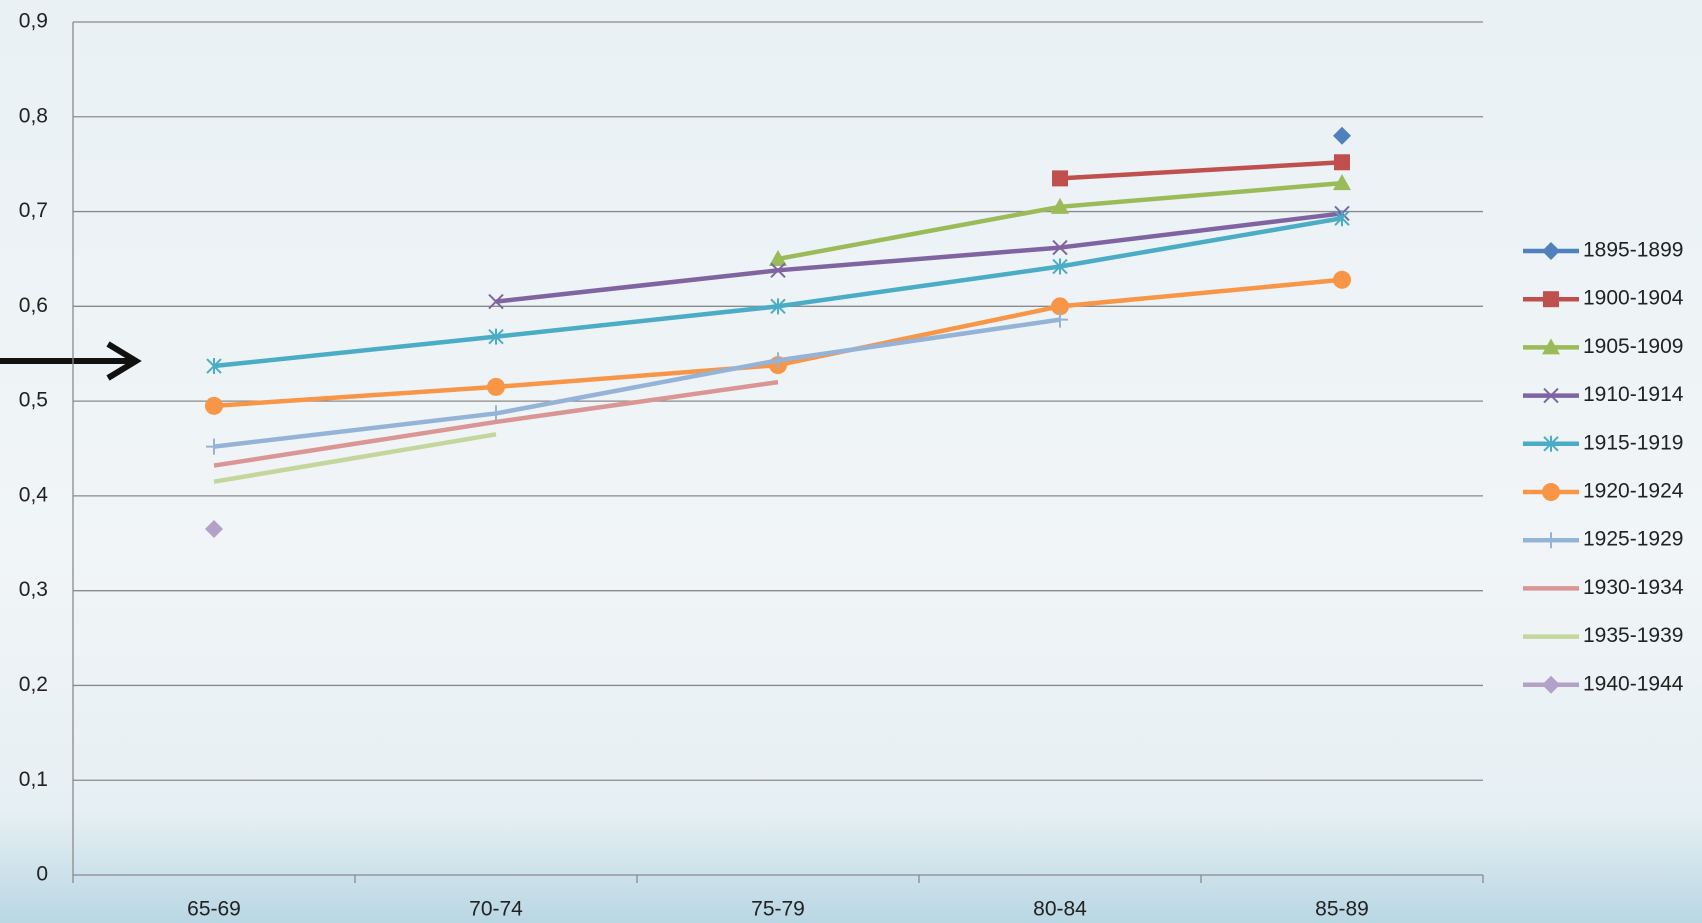 The width and height of the screenshot is (1702, 923). Describe the element at coordinates (33, 400) in the screenshot. I see `y-tick-label: 0,5` at that location.